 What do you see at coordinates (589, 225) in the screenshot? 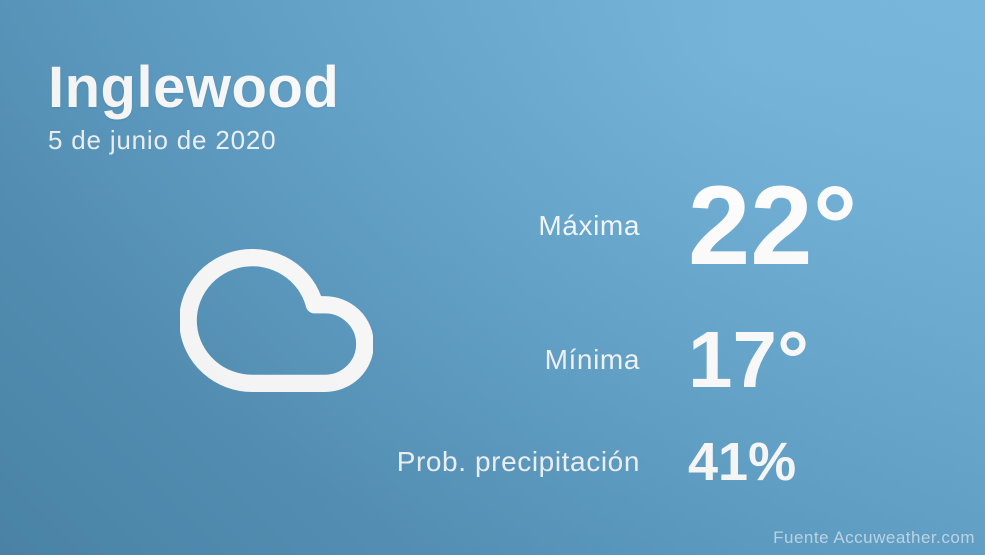
I see `max-temp-label: Máxima` at bounding box center [589, 225].